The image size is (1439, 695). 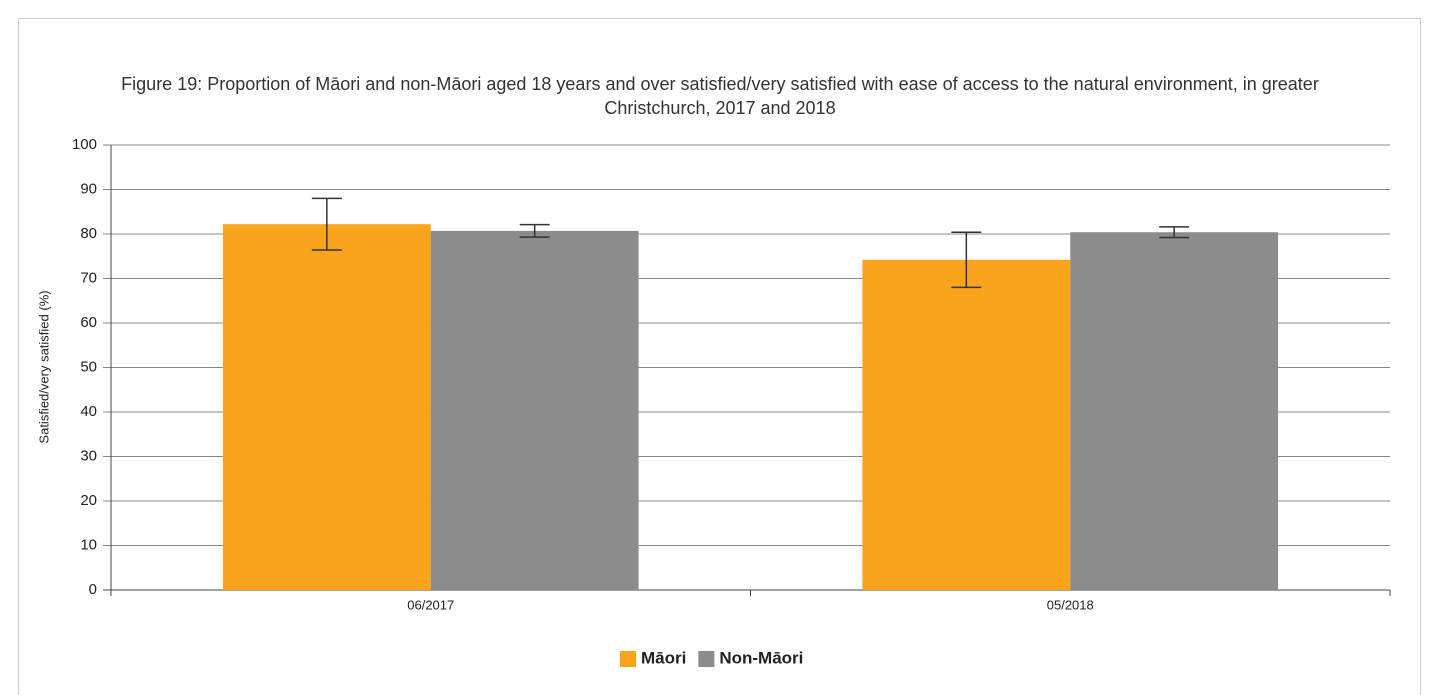 I want to click on y-tick-label: 0, so click(x=93, y=589).